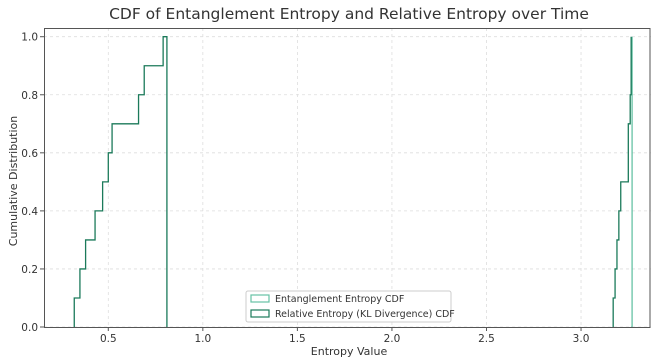  Describe the element at coordinates (339, 299) in the screenshot. I see `legend-label-entanglement: Entanglement Entropy CDF` at that location.